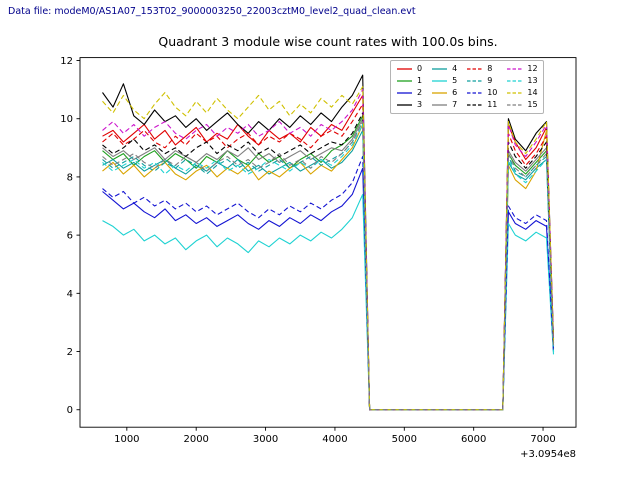  Describe the element at coordinates (265, 439) in the screenshot. I see `x-tick-label: 3000` at that location.